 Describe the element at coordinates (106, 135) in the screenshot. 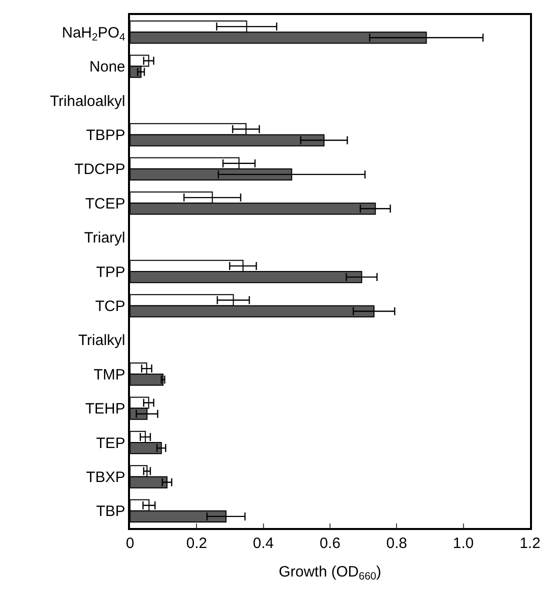

I see `y-tick-label: TBPP` at that location.